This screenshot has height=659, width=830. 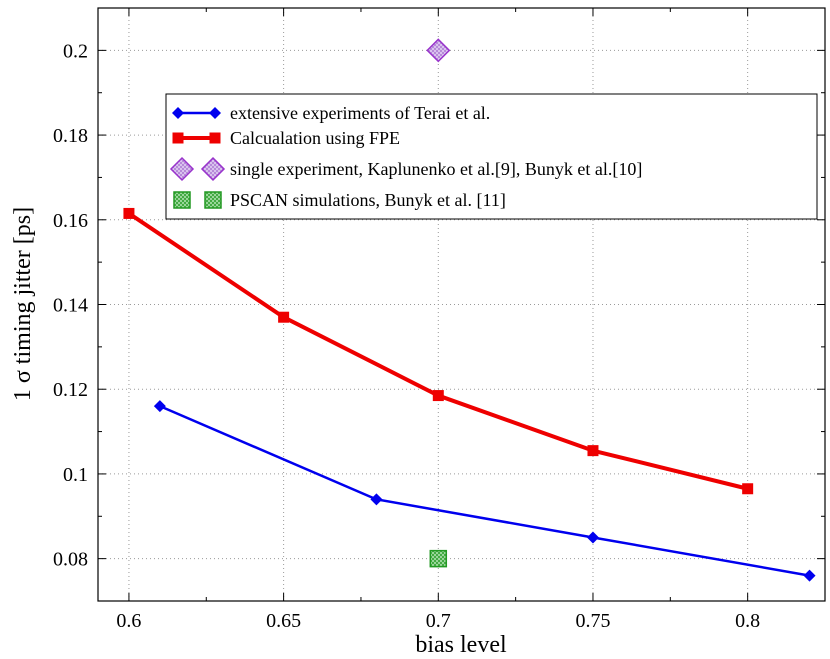 I want to click on y-tick-label: 0.12, so click(x=70, y=390).